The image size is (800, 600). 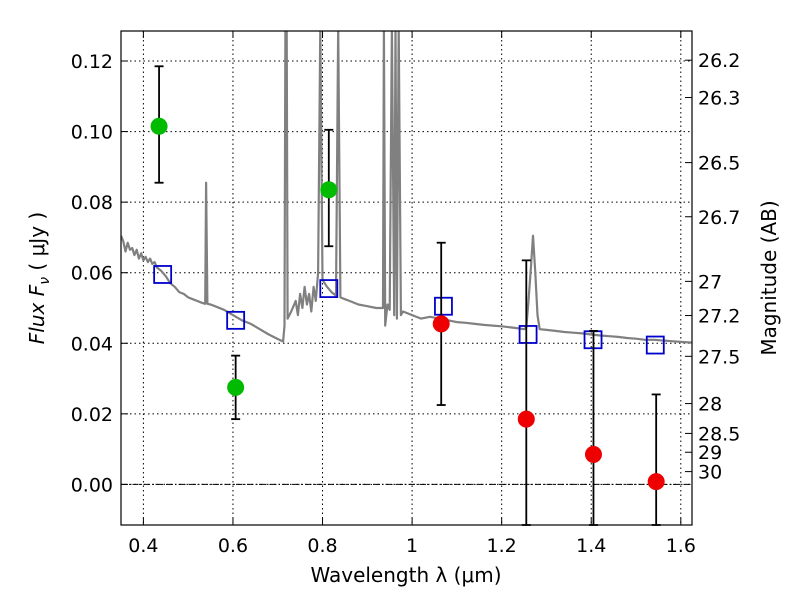 What do you see at coordinates (37, 314) in the screenshot?
I see `y-axis-label-prefix: Flux F` at bounding box center [37, 314].